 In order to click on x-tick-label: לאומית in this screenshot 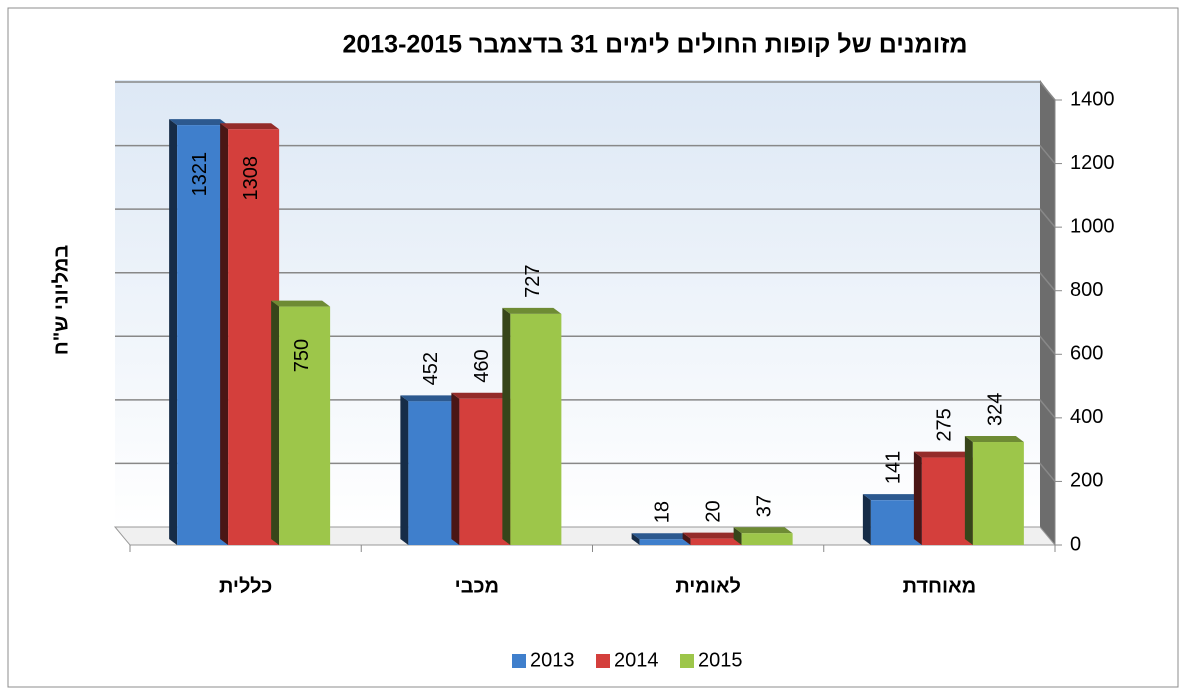, I will do `click(708, 586)`.